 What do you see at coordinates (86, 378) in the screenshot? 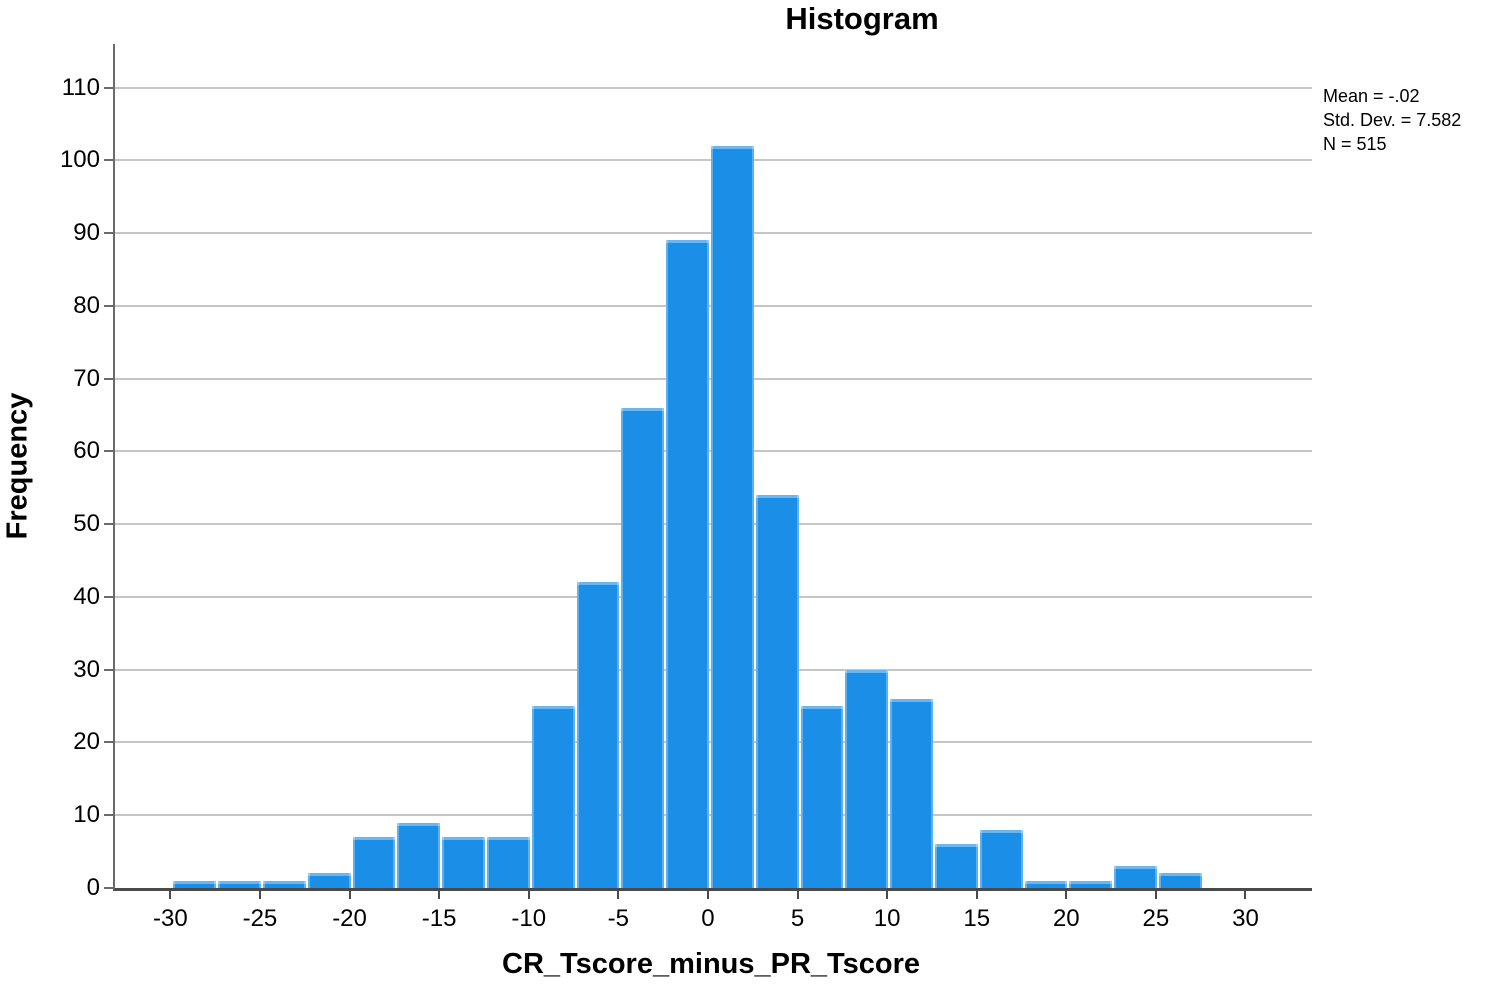
I see `y-tick-label: 70` at bounding box center [86, 378].